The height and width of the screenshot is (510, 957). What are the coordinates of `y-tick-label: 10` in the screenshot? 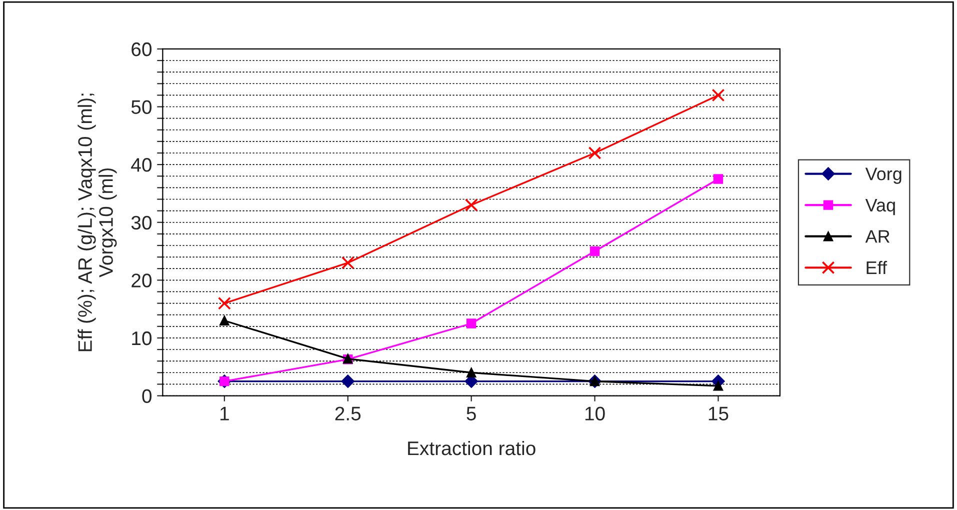 It's located at (142, 338).